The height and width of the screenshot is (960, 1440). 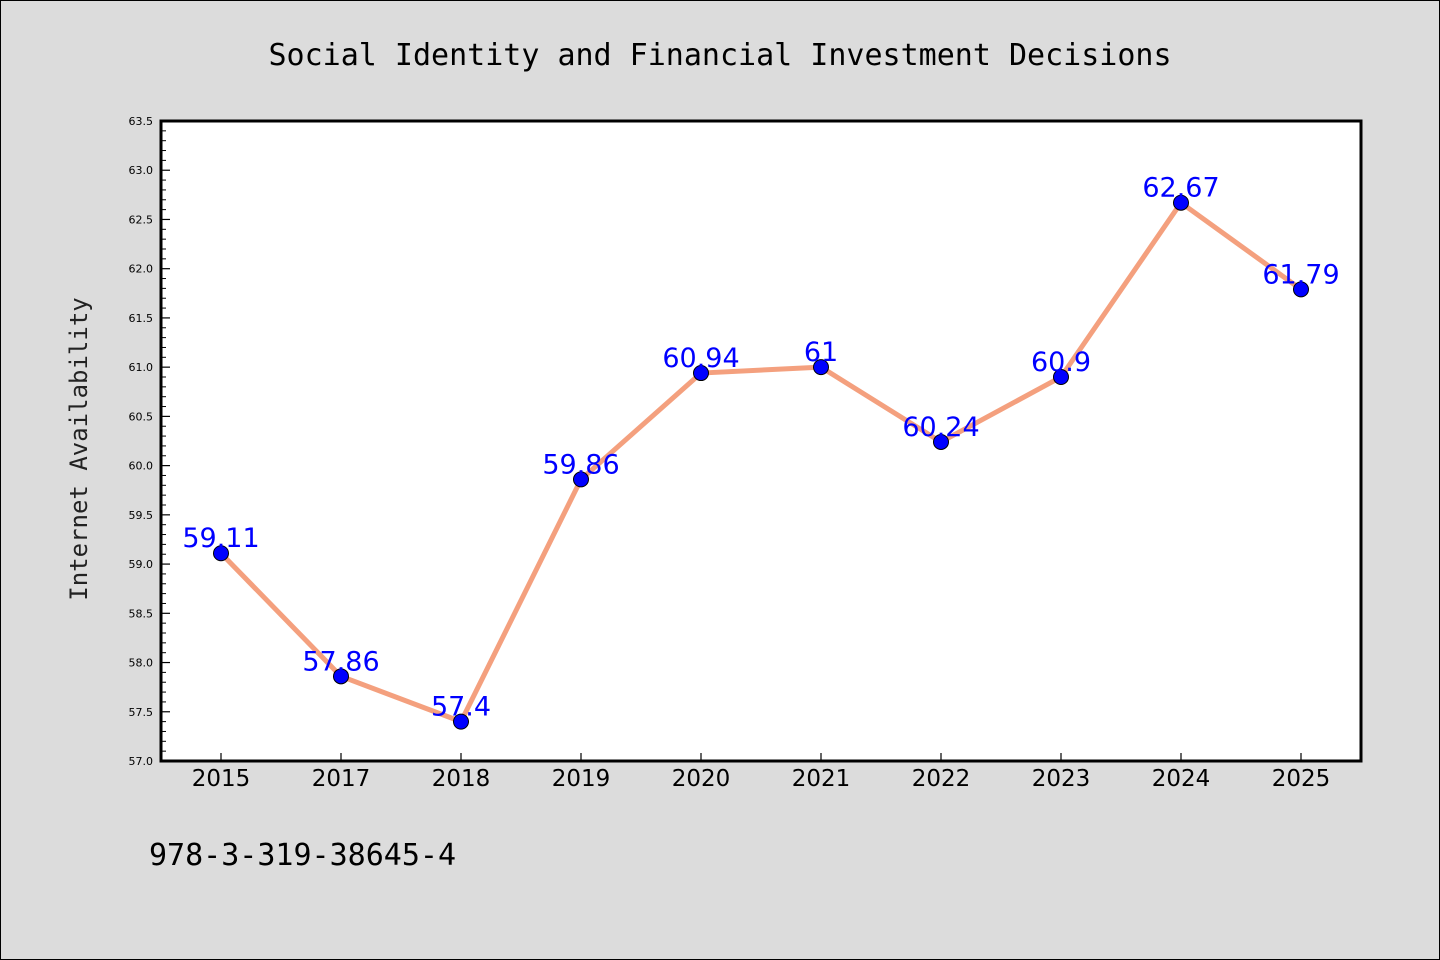 What do you see at coordinates (141, 121) in the screenshot?
I see `y-tick-label: 63.5` at bounding box center [141, 121].